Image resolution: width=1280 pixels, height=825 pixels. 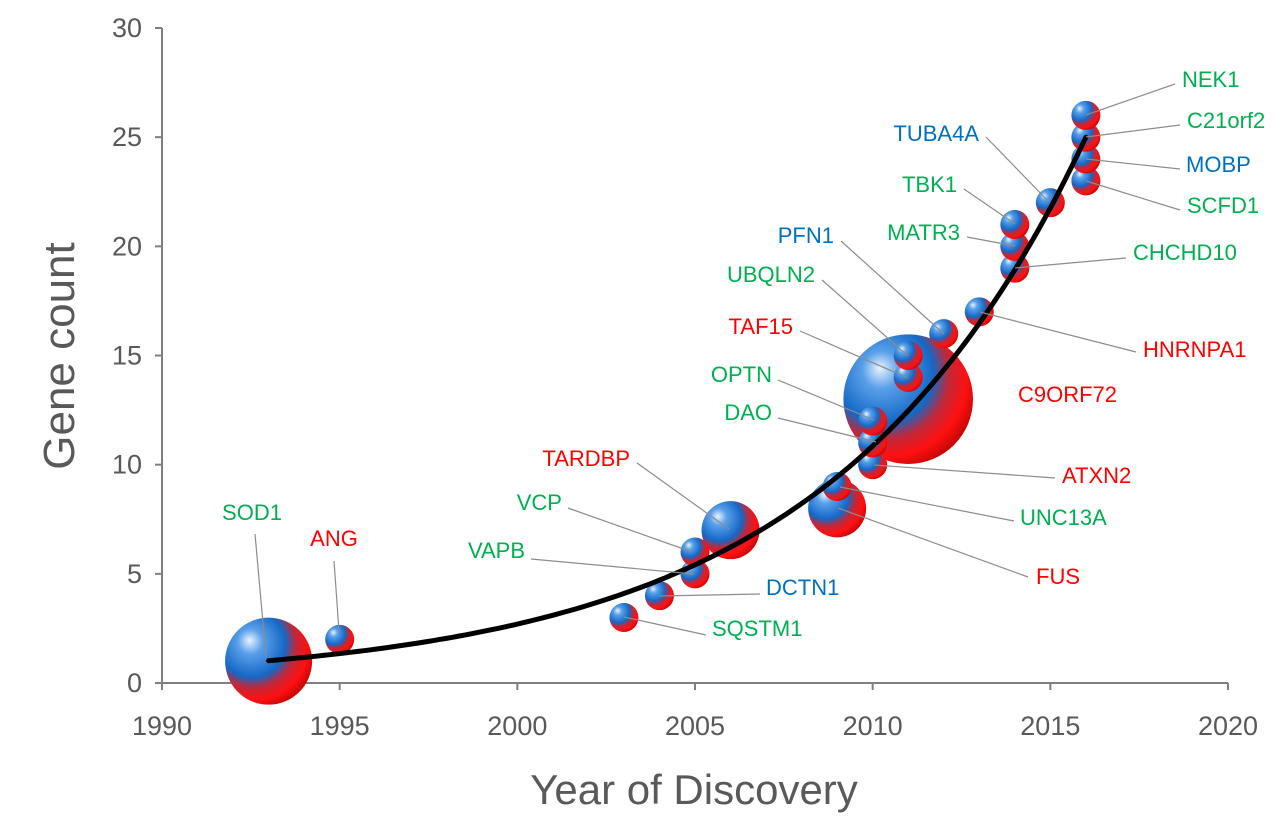 What do you see at coordinates (134, 683) in the screenshot?
I see `y-tick-label: 0` at bounding box center [134, 683].